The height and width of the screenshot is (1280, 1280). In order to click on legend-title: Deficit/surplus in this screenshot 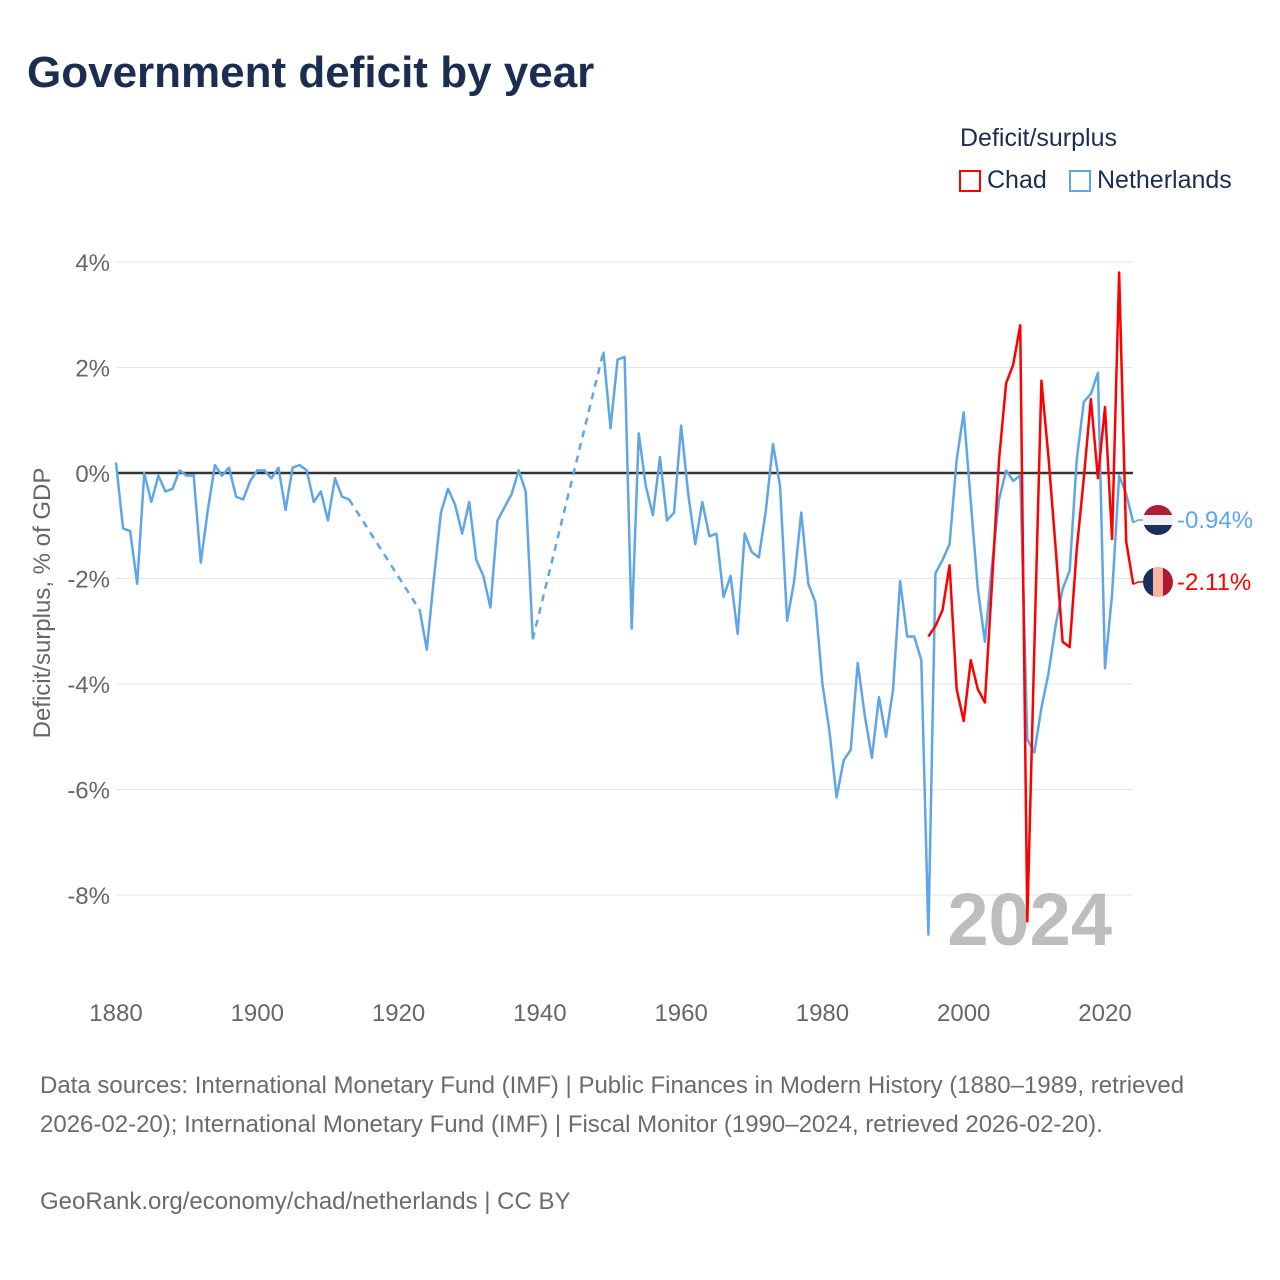, I will do `click(1038, 138)`.